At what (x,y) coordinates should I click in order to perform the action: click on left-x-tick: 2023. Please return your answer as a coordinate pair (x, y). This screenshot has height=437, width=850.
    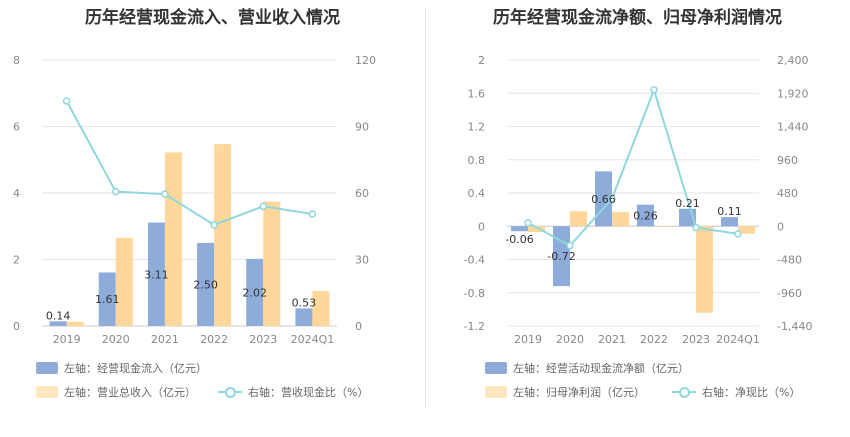
    Looking at the image, I should click on (263, 339).